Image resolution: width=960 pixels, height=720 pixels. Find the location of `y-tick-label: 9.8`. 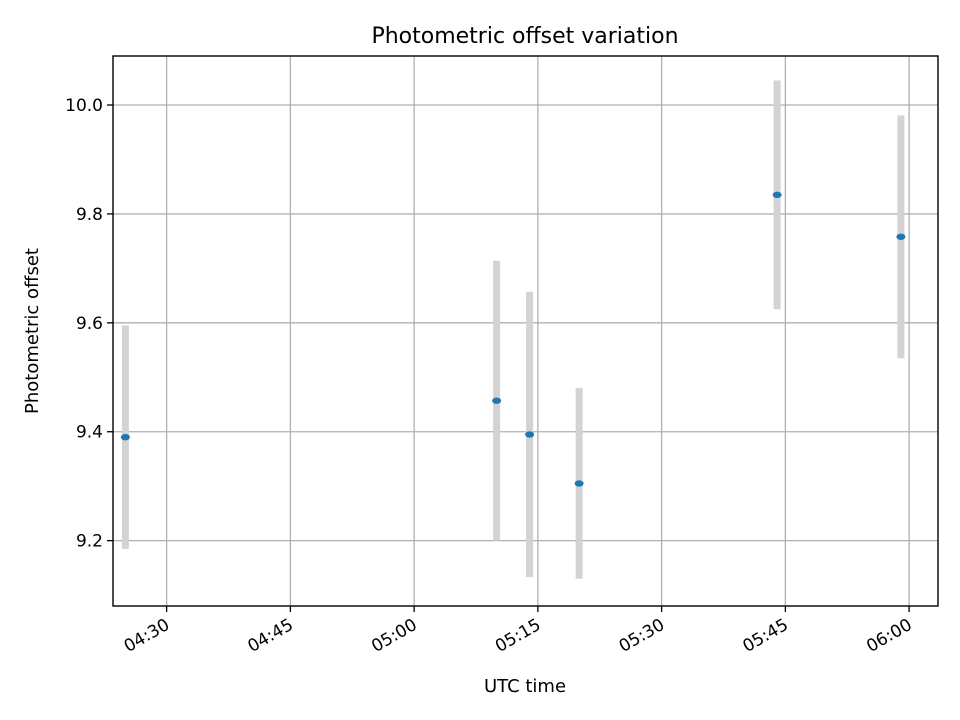

y-tick-label: 9.8 is located at coordinates (89, 215).